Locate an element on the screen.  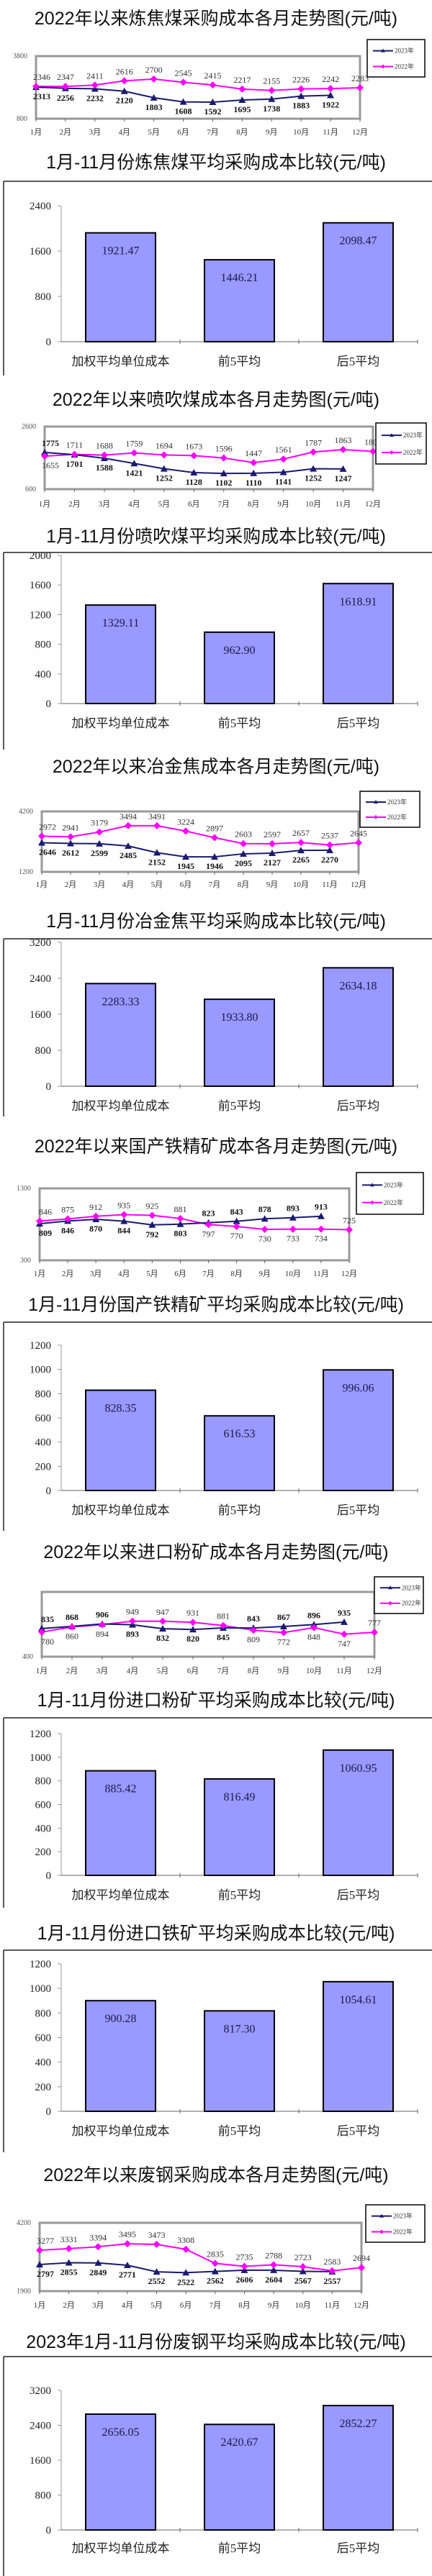
data-label: 1592 is located at coordinates (212, 112).